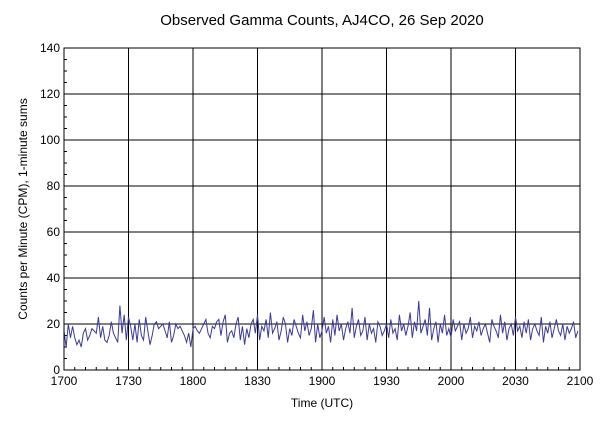  I want to click on x-tick-labels: 1700 1730 1800 1830 1900 1930 2000 2030 2100, so click(322, 381).